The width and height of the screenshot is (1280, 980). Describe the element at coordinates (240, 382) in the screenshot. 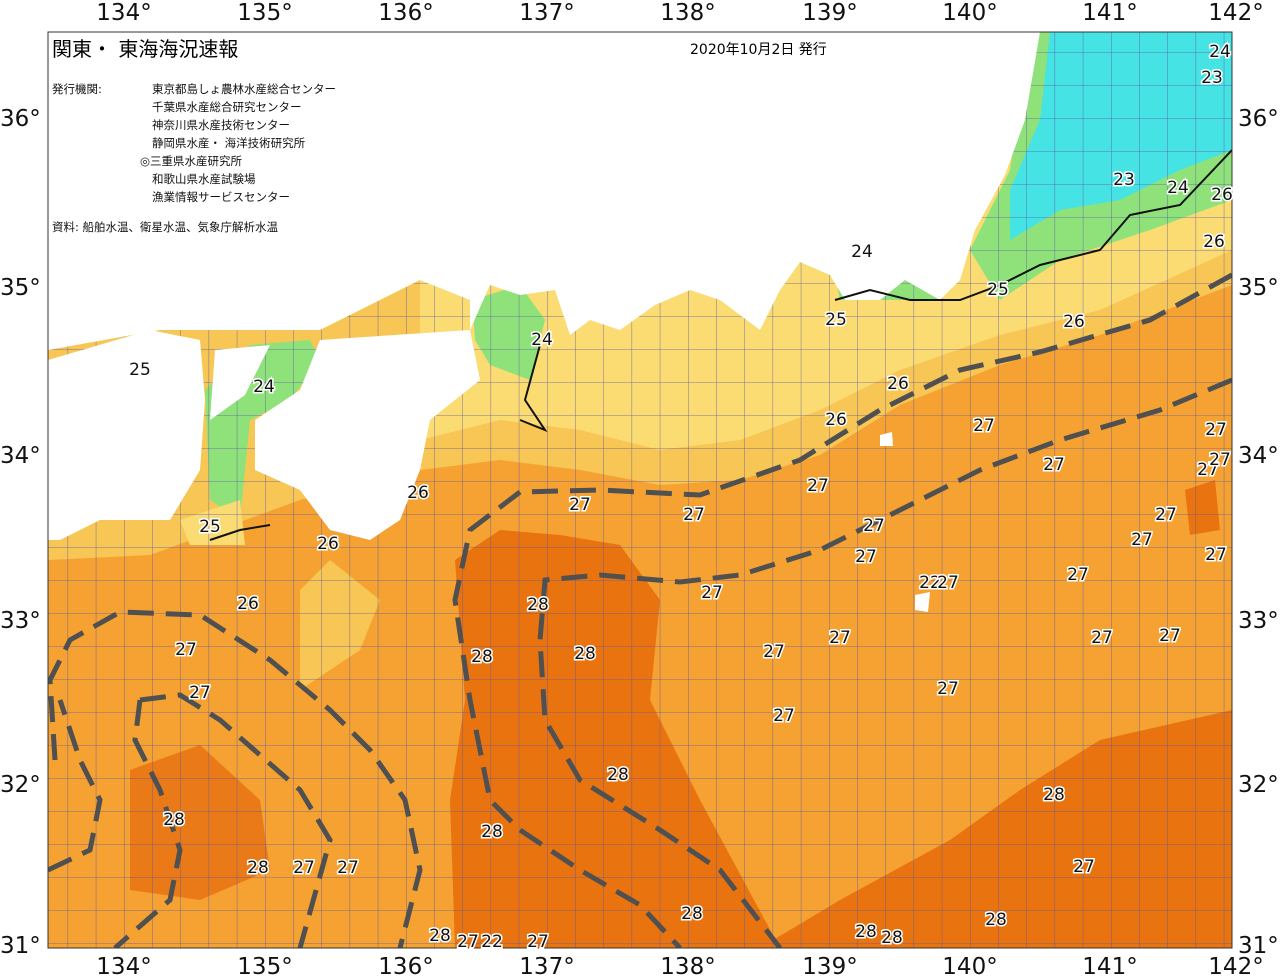

I see `land-awaji` at that location.